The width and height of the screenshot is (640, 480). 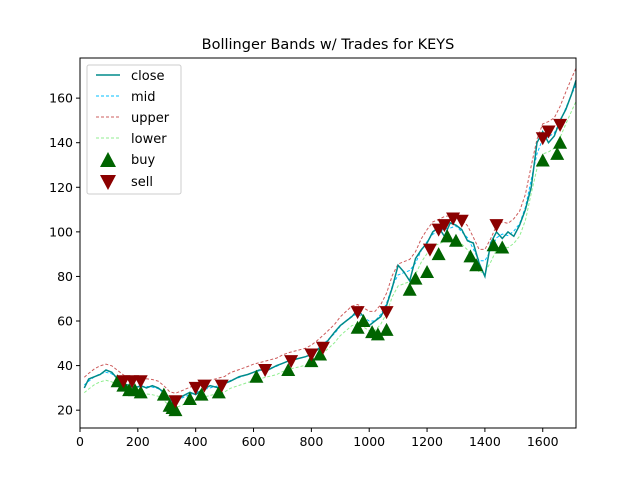 What do you see at coordinates (61, 187) in the screenshot?
I see `y-tick-label: 120` at bounding box center [61, 187].